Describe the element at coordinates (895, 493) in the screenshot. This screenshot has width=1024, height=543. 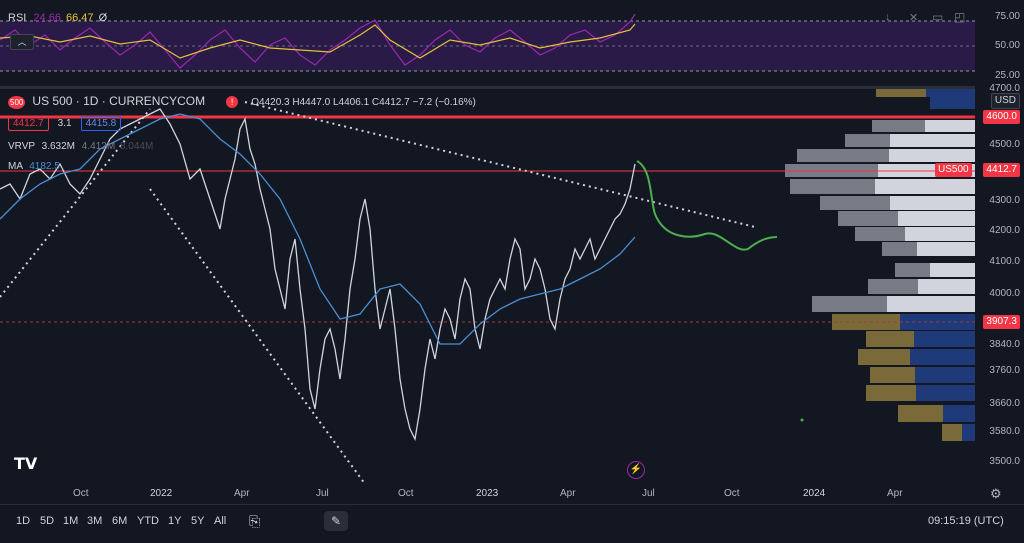
I see `time-tick-apr-2024: Apr` at that location.